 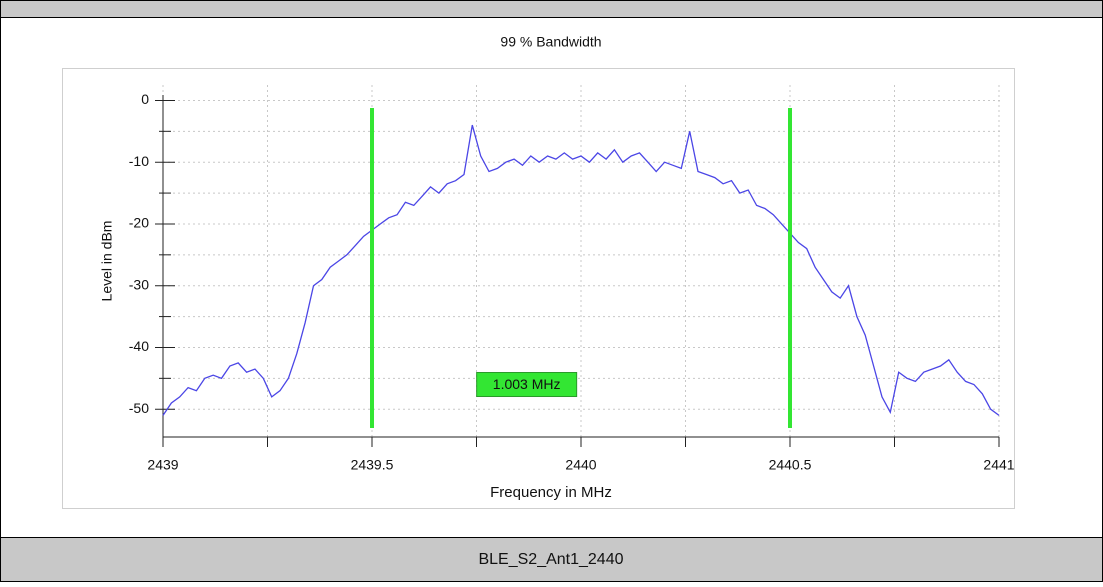 I want to click on x-tick-label: 2439.5, so click(x=372, y=465).